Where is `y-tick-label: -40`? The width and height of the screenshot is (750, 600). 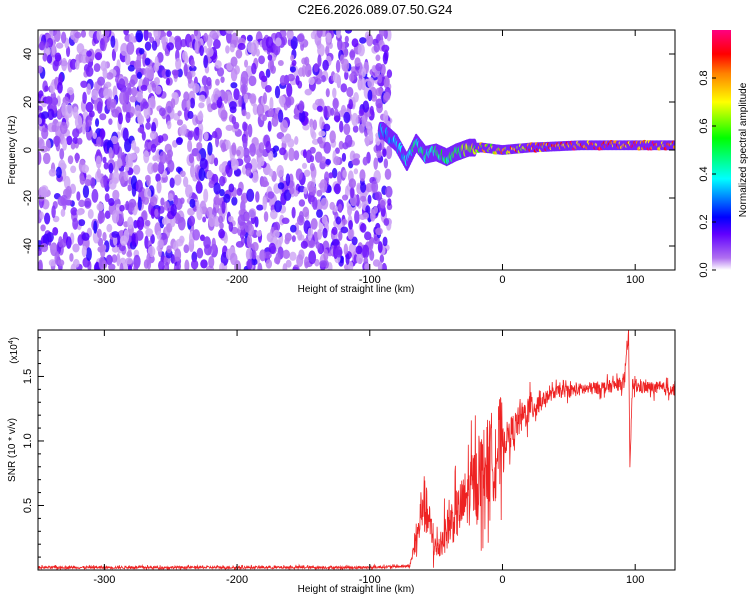 y-tick-label: -40 is located at coordinates (28, 246).